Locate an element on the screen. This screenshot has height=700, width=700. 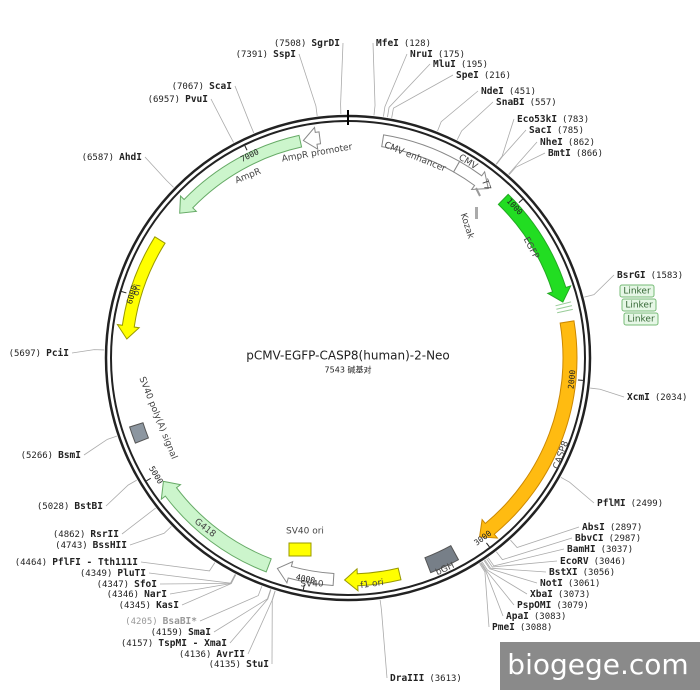
site-name: SnaBI is located at coordinates (510, 102).